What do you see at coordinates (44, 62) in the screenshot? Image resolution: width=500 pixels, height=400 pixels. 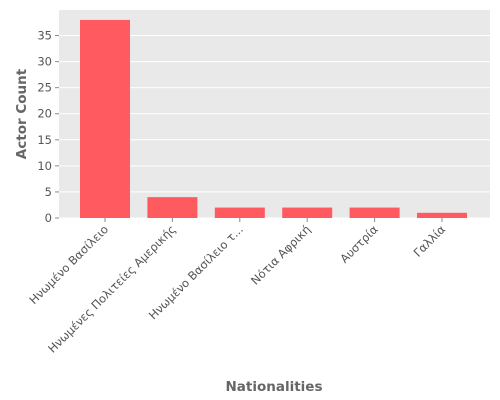 I see `y-tick-label: 30` at bounding box center [44, 62].